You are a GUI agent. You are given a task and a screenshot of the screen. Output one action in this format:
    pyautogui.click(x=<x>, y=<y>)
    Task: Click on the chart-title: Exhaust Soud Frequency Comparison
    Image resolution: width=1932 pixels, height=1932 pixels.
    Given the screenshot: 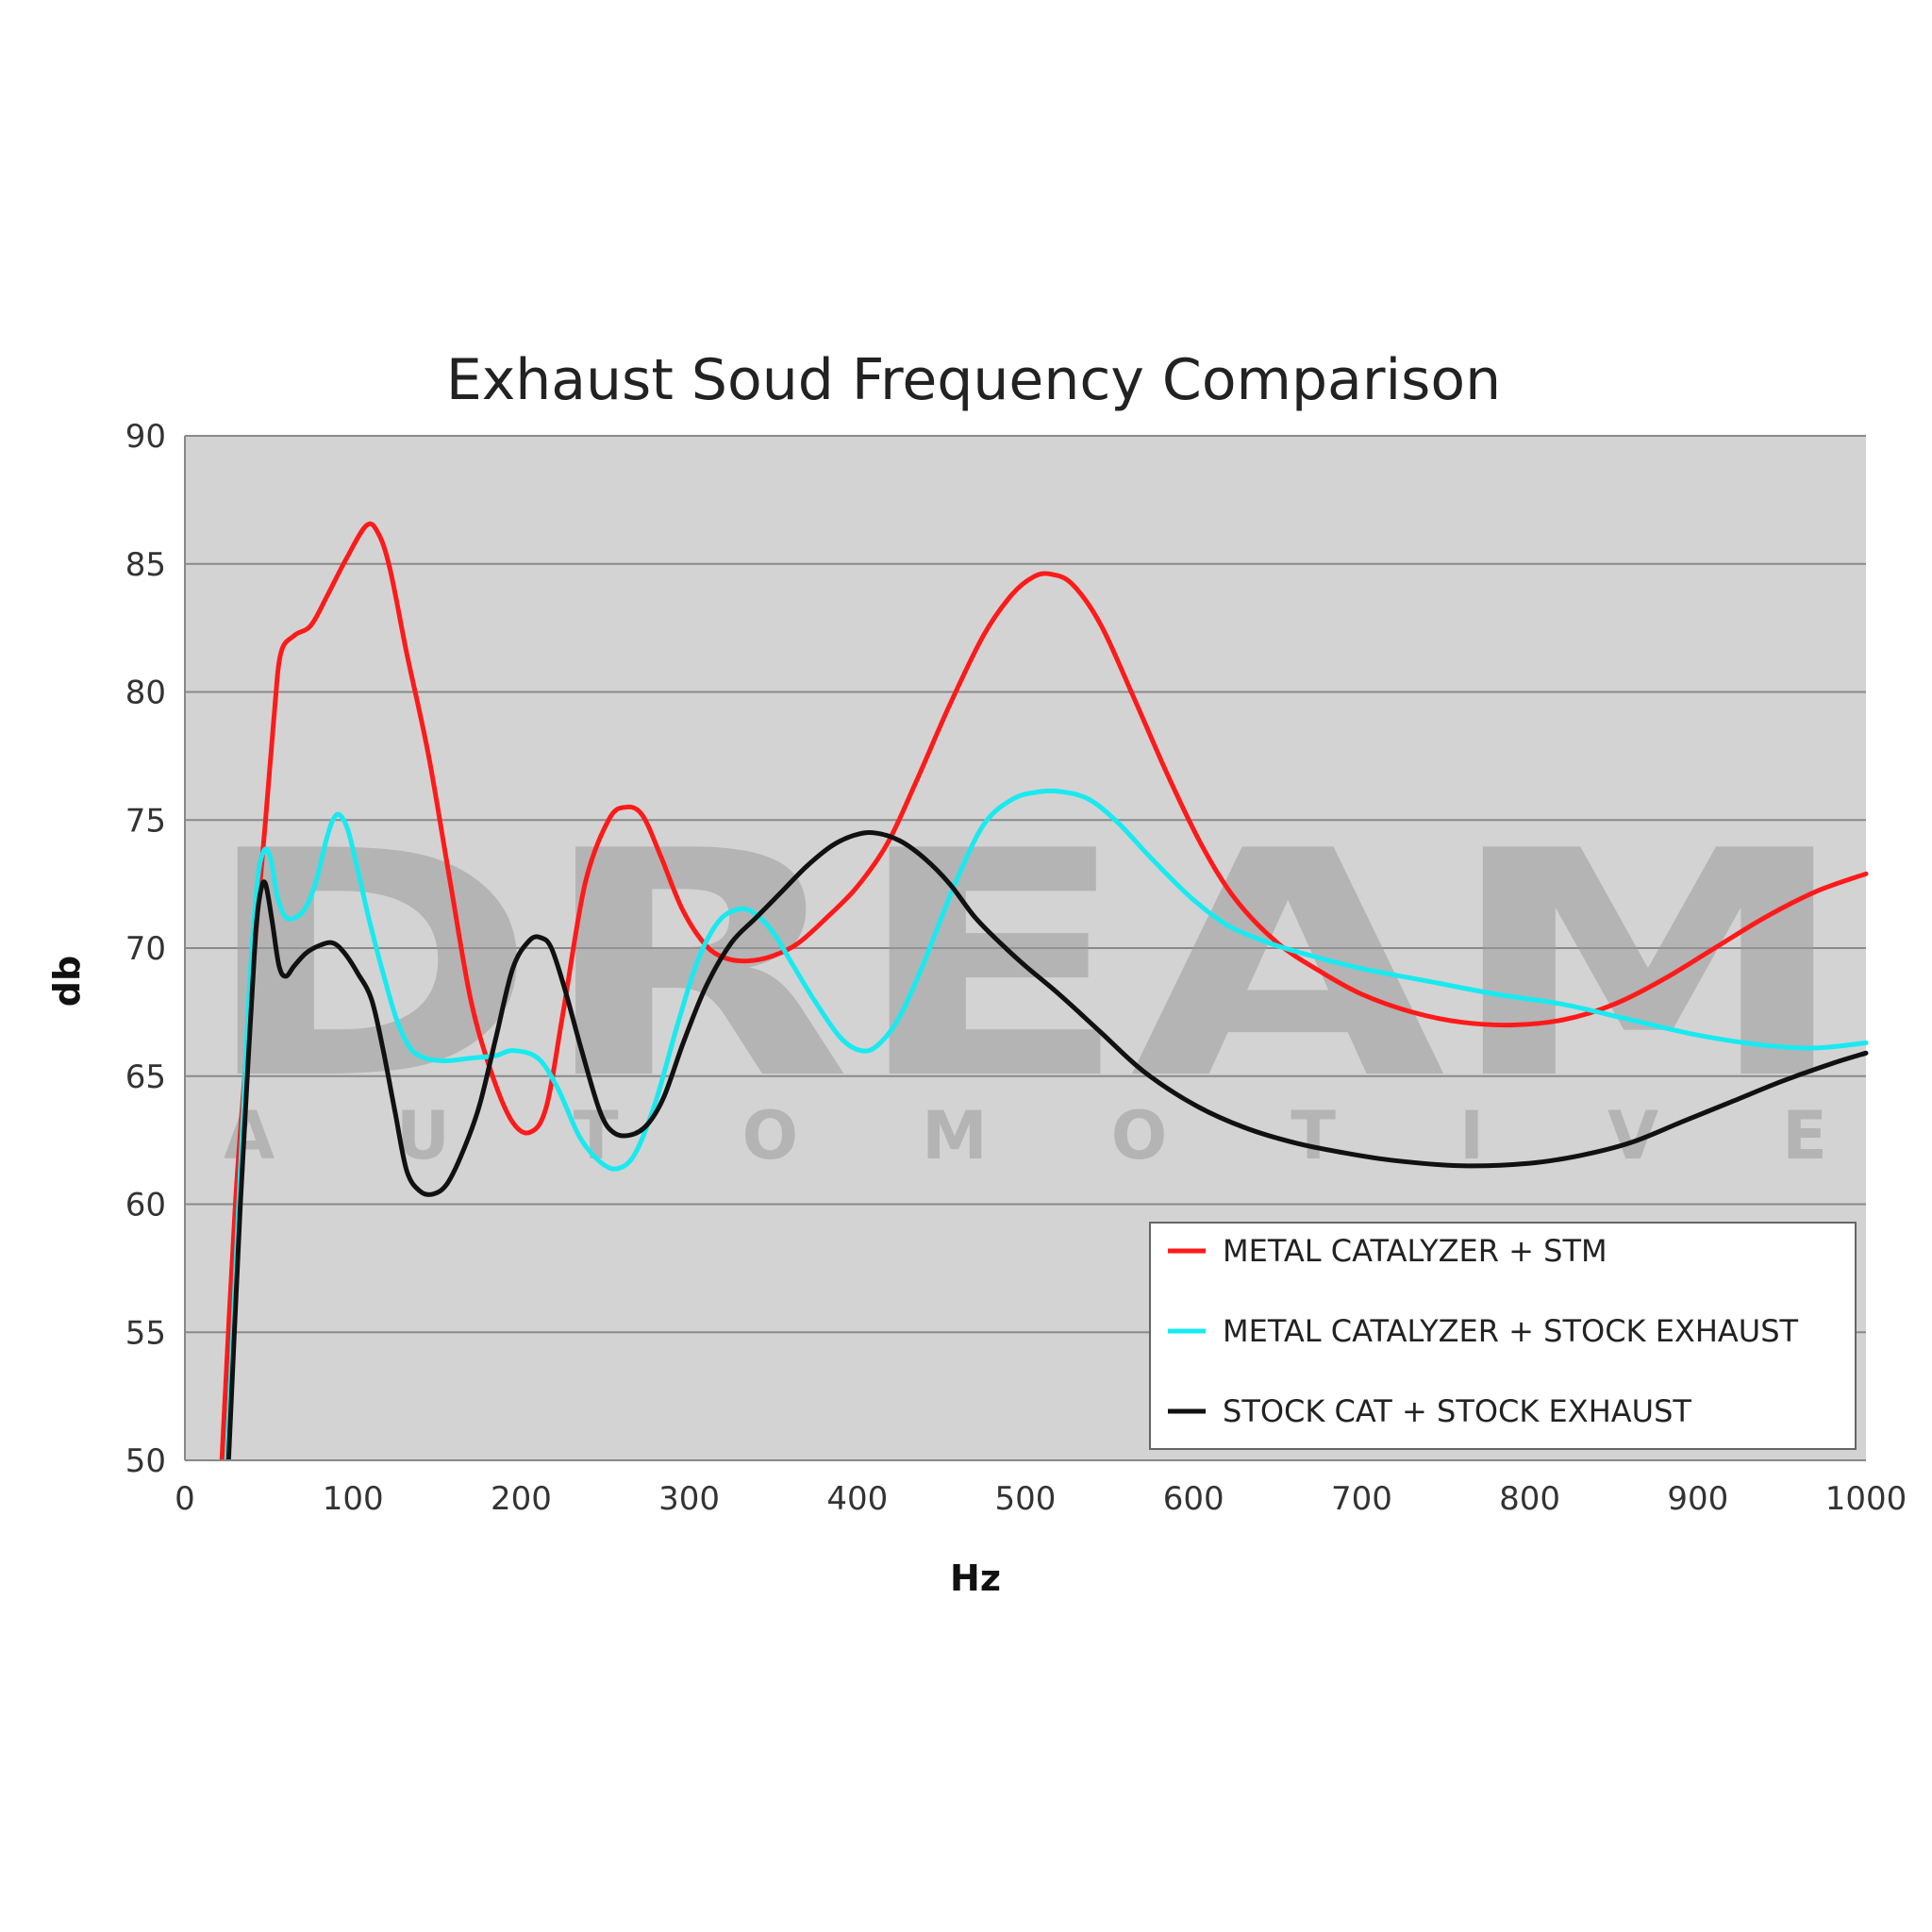 What is the action you would take?
    pyautogui.click(x=974, y=380)
    